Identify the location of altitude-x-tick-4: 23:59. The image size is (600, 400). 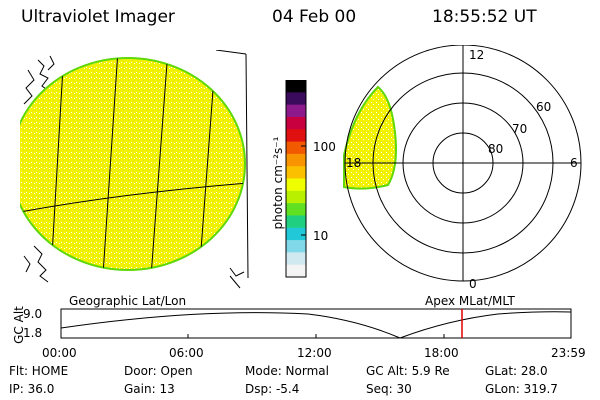
(568, 353).